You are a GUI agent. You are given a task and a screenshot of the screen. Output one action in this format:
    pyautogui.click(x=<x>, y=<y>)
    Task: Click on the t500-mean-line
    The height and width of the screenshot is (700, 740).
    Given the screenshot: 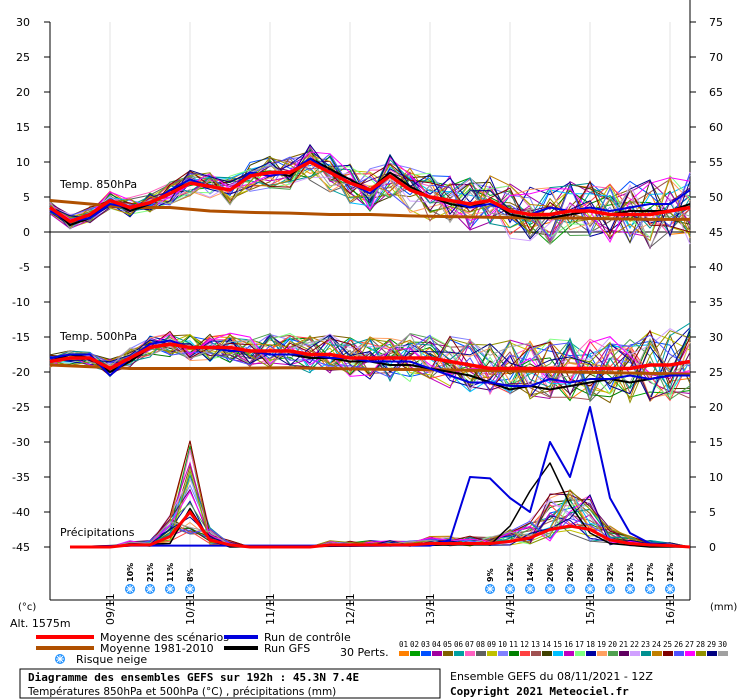 What is the action you would take?
    pyautogui.click(x=370, y=356)
    